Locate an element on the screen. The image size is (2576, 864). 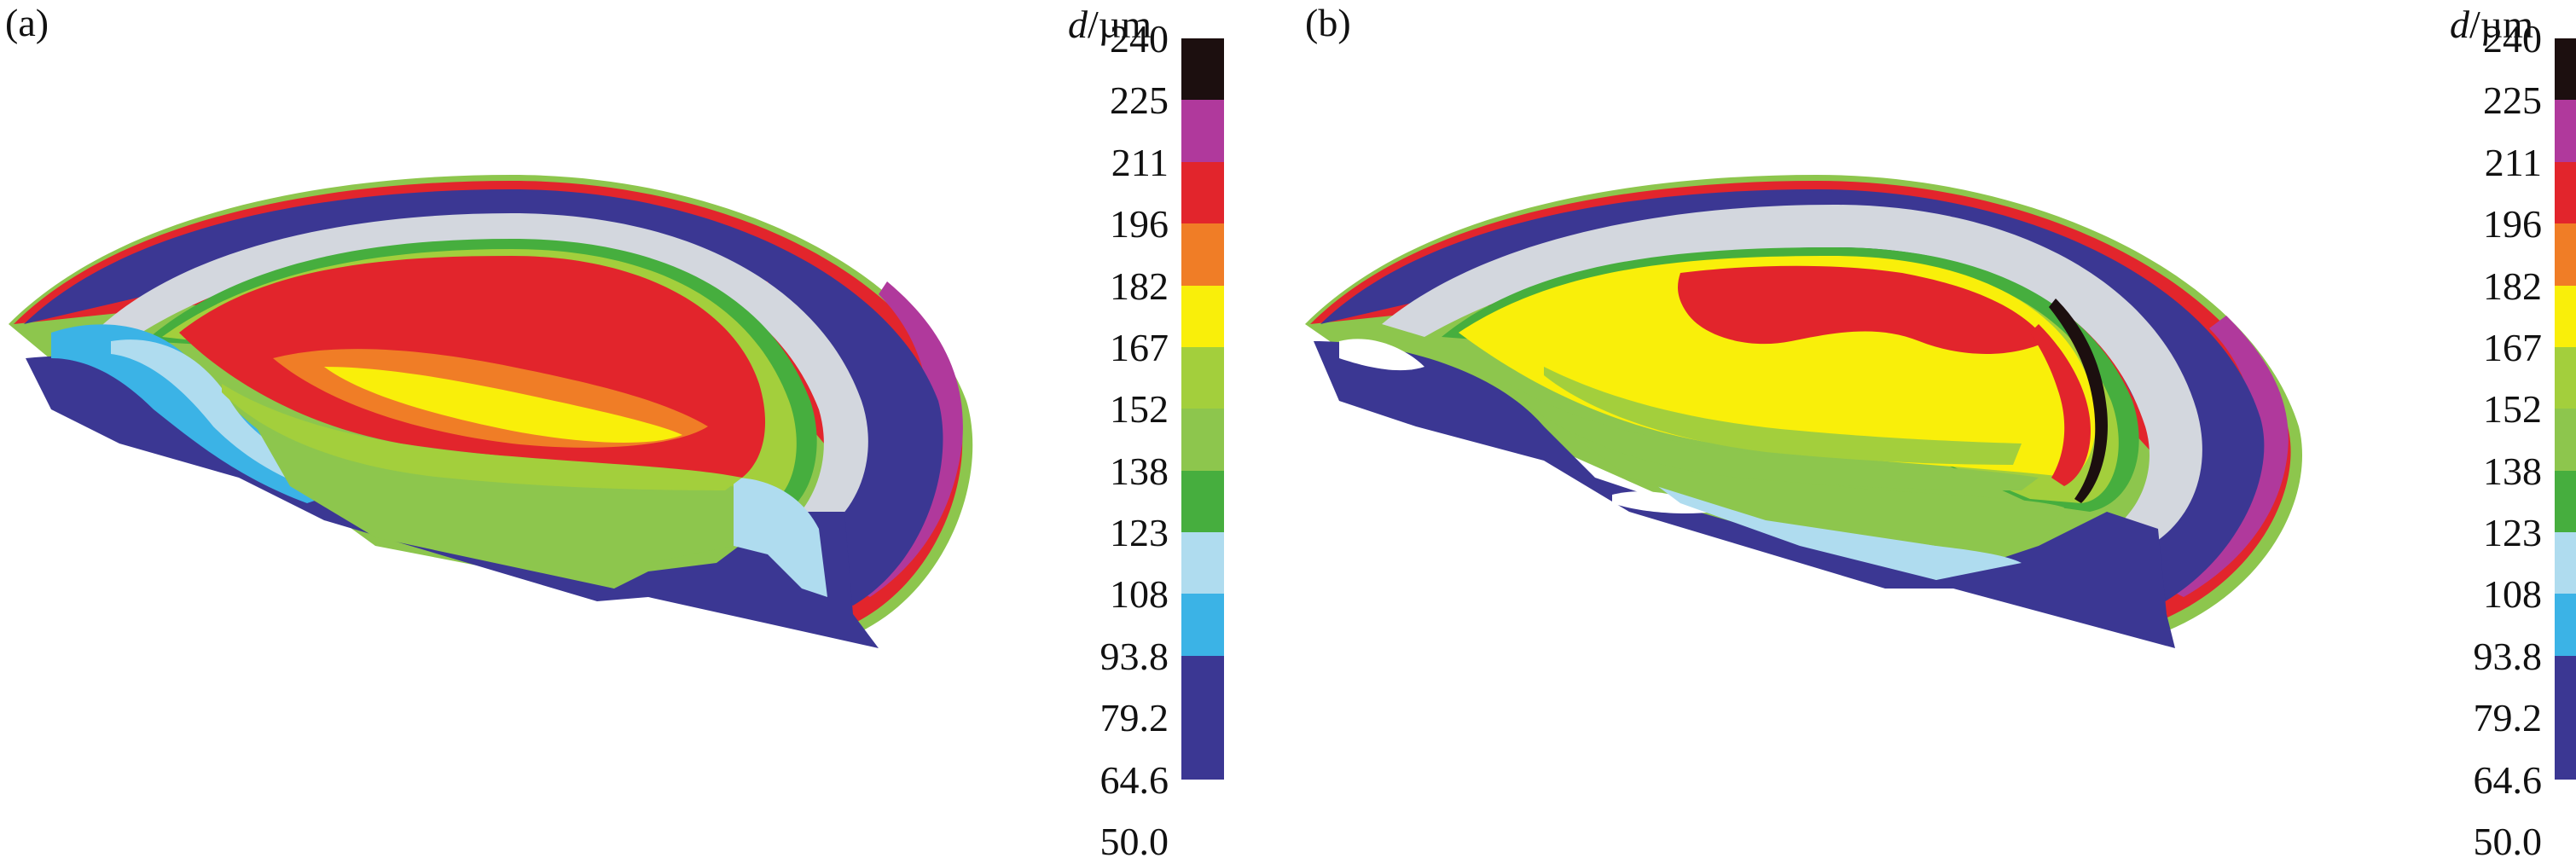
colorbar-title-b: d/µm is located at coordinates (2492, 24).